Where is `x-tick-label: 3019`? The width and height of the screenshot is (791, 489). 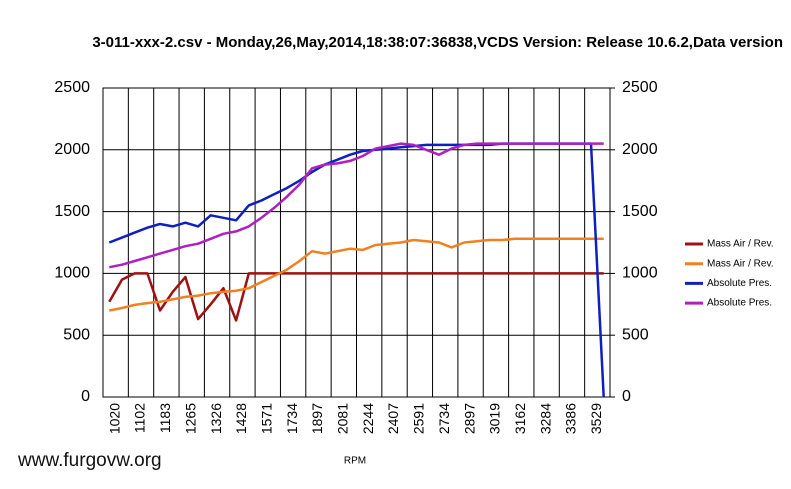 x-tick-label: 3019 is located at coordinates (495, 418).